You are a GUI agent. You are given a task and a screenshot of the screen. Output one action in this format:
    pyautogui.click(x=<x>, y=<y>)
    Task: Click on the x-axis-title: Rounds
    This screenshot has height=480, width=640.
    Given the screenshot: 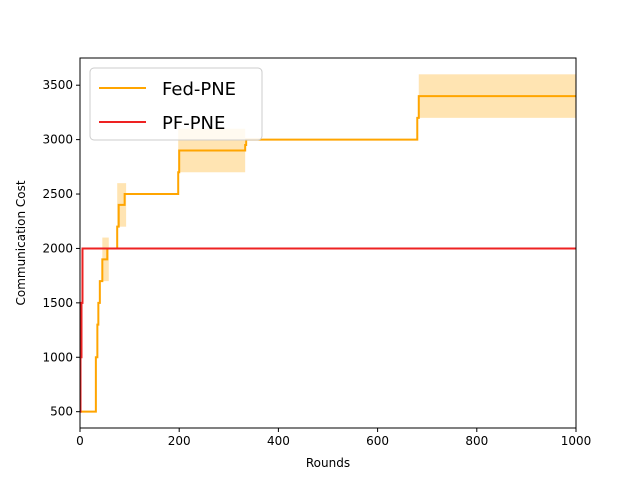 What is the action you would take?
    pyautogui.click(x=328, y=463)
    